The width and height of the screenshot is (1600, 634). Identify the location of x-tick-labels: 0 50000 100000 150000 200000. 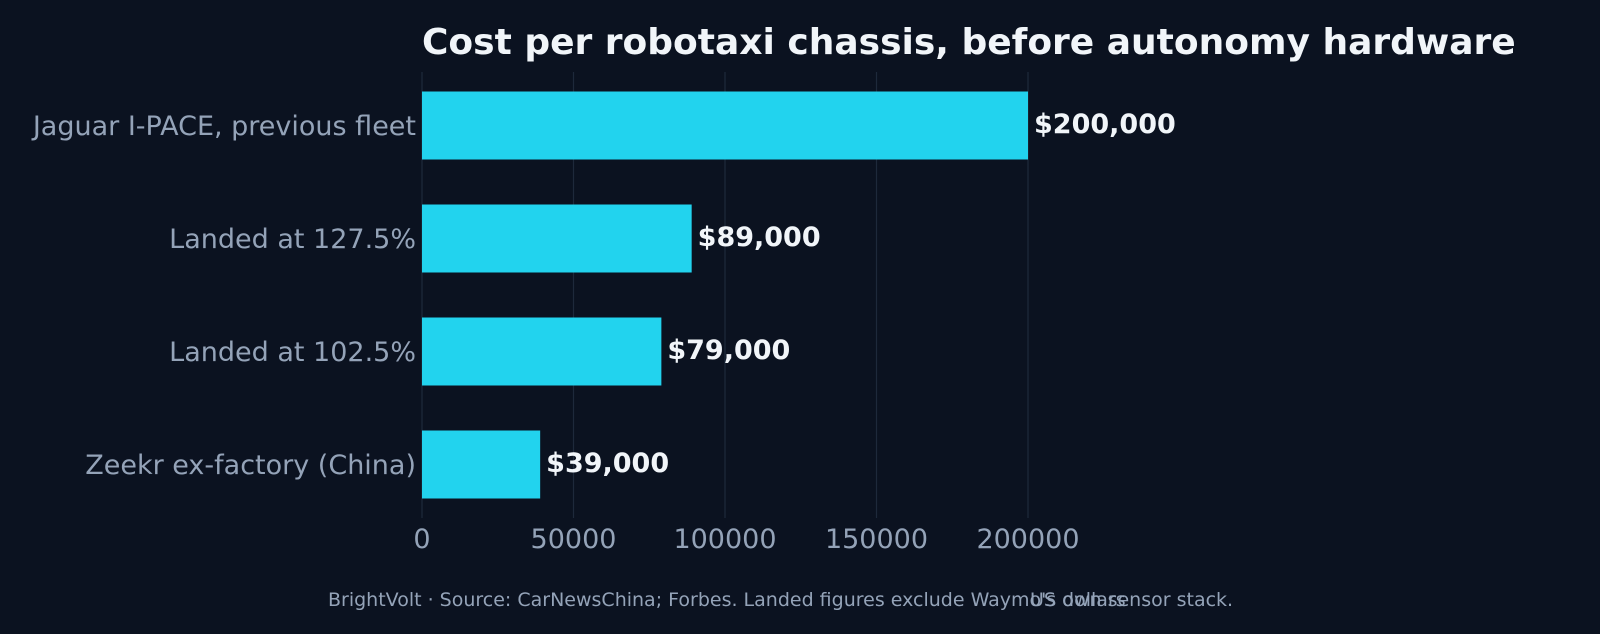
(746, 539).